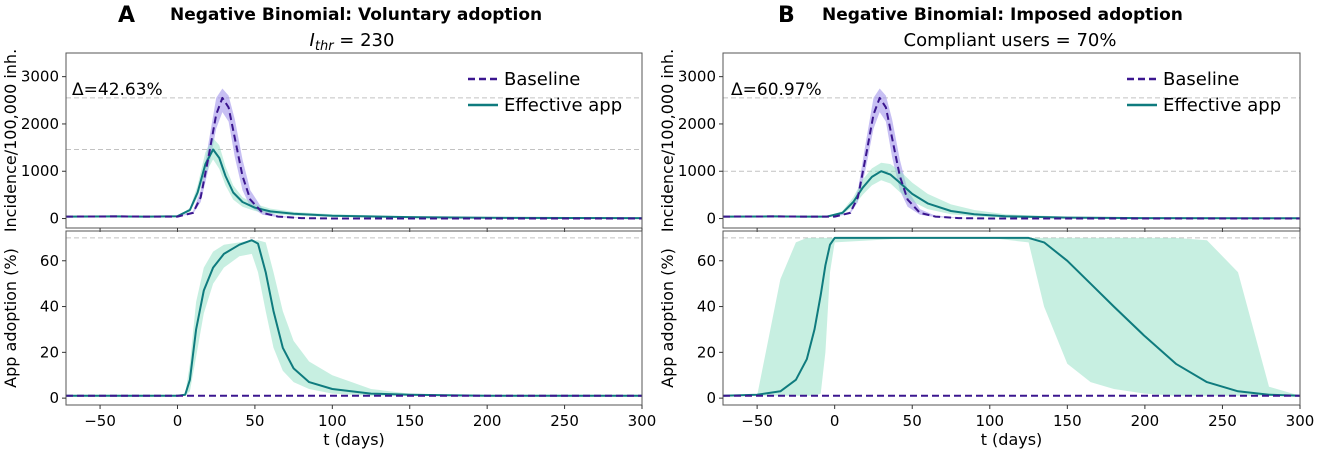 This screenshot has width=1325, height=451. Describe the element at coordinates (563, 105) in the screenshot. I see `legend-a-effective-label: Effective app` at that location.